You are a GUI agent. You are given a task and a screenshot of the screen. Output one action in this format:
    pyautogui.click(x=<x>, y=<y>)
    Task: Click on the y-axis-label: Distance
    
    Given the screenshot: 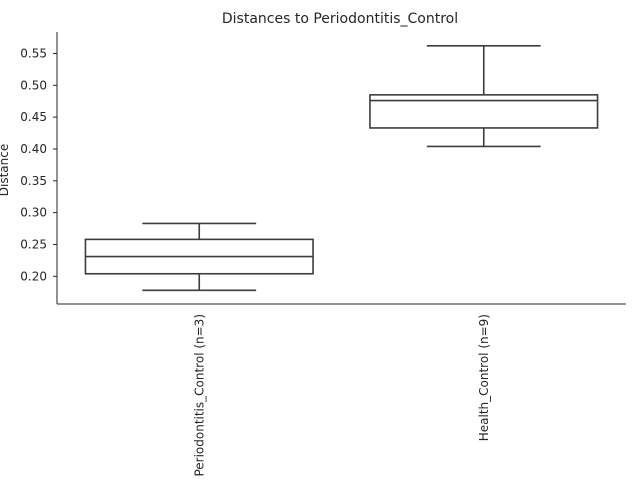 What is the action you would take?
    pyautogui.click(x=5, y=170)
    